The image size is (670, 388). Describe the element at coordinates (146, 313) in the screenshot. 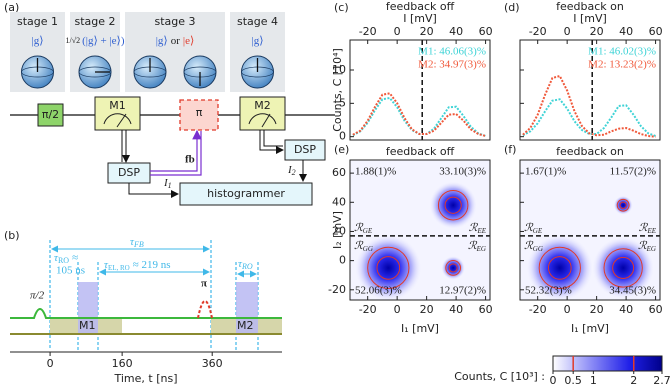

I see `drive-line` at that location.